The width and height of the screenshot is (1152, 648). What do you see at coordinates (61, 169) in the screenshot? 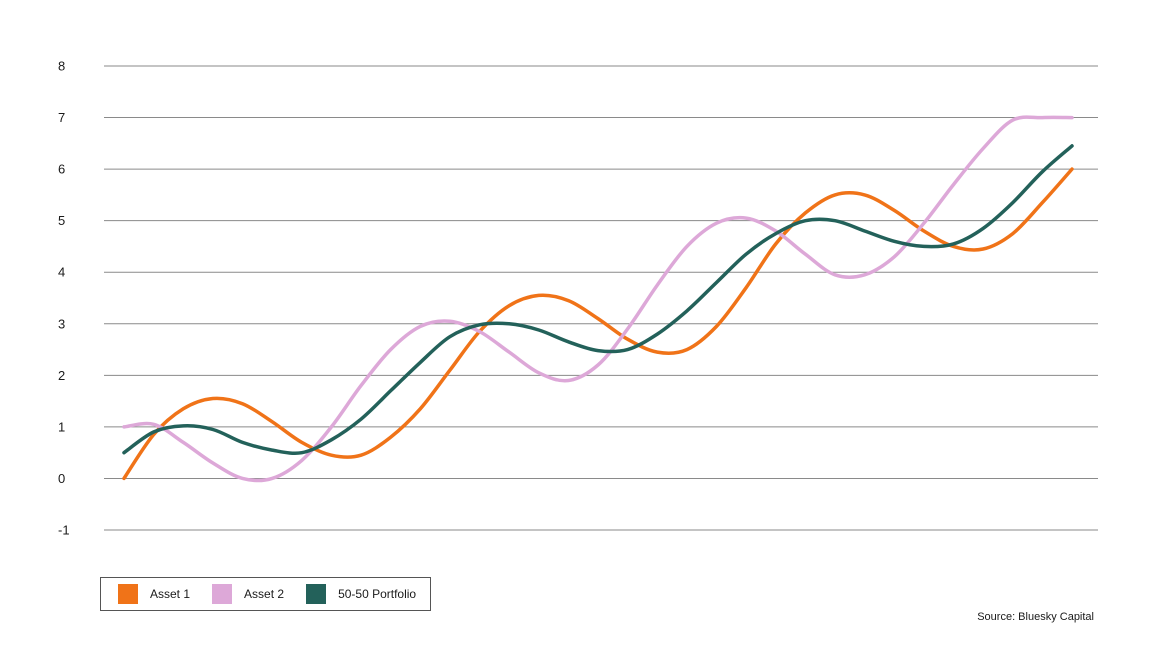
I see `y-tick-label: 6` at bounding box center [61, 169].